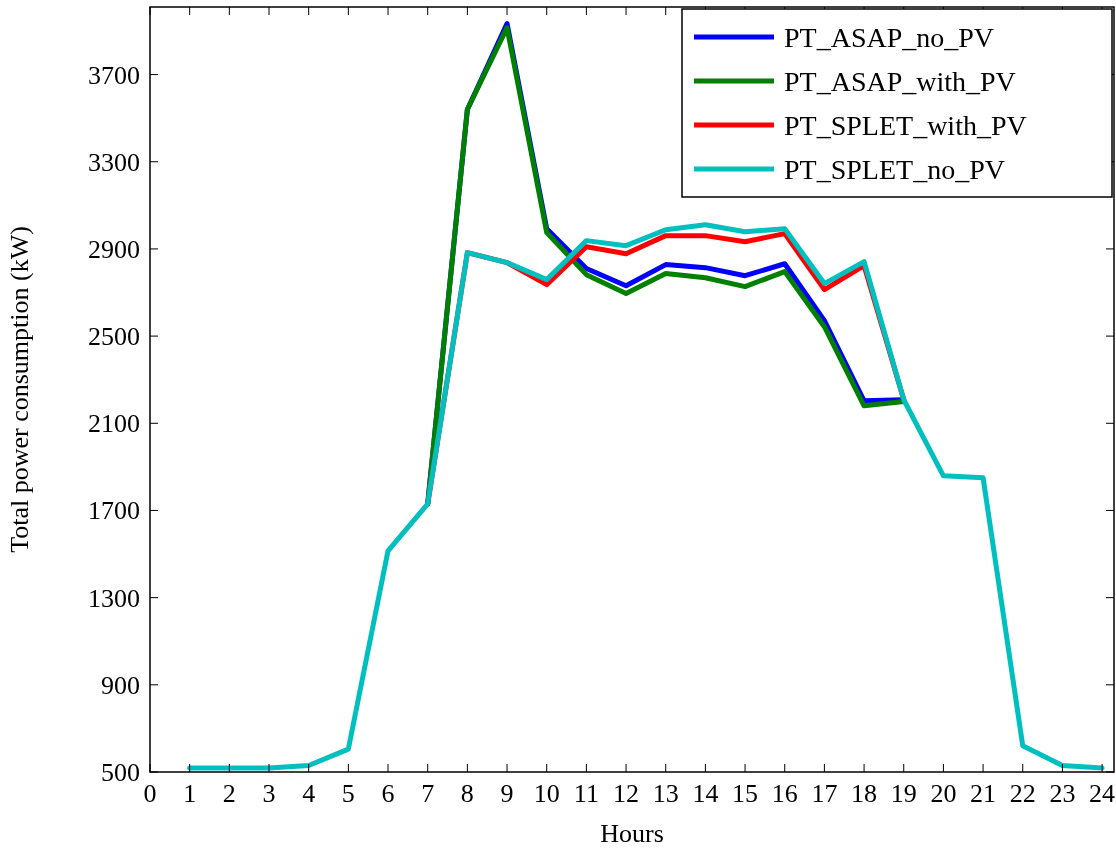 The width and height of the screenshot is (1116, 859). Describe the element at coordinates (1062, 793) in the screenshot. I see `x-tick-label: 23` at that location.